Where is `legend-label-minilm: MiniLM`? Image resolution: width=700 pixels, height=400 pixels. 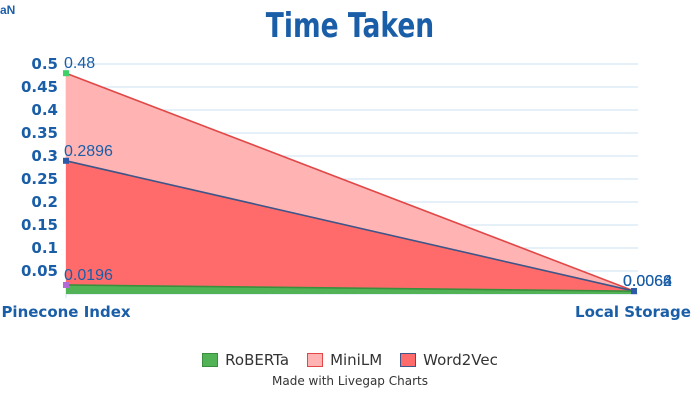
legend-label-minilm: MiniLM is located at coordinates (356, 360).